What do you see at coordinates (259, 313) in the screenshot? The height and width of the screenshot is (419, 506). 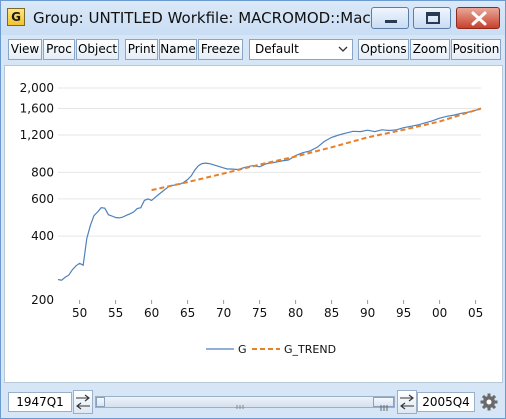 I see `x-tick-label: 75` at bounding box center [259, 313].